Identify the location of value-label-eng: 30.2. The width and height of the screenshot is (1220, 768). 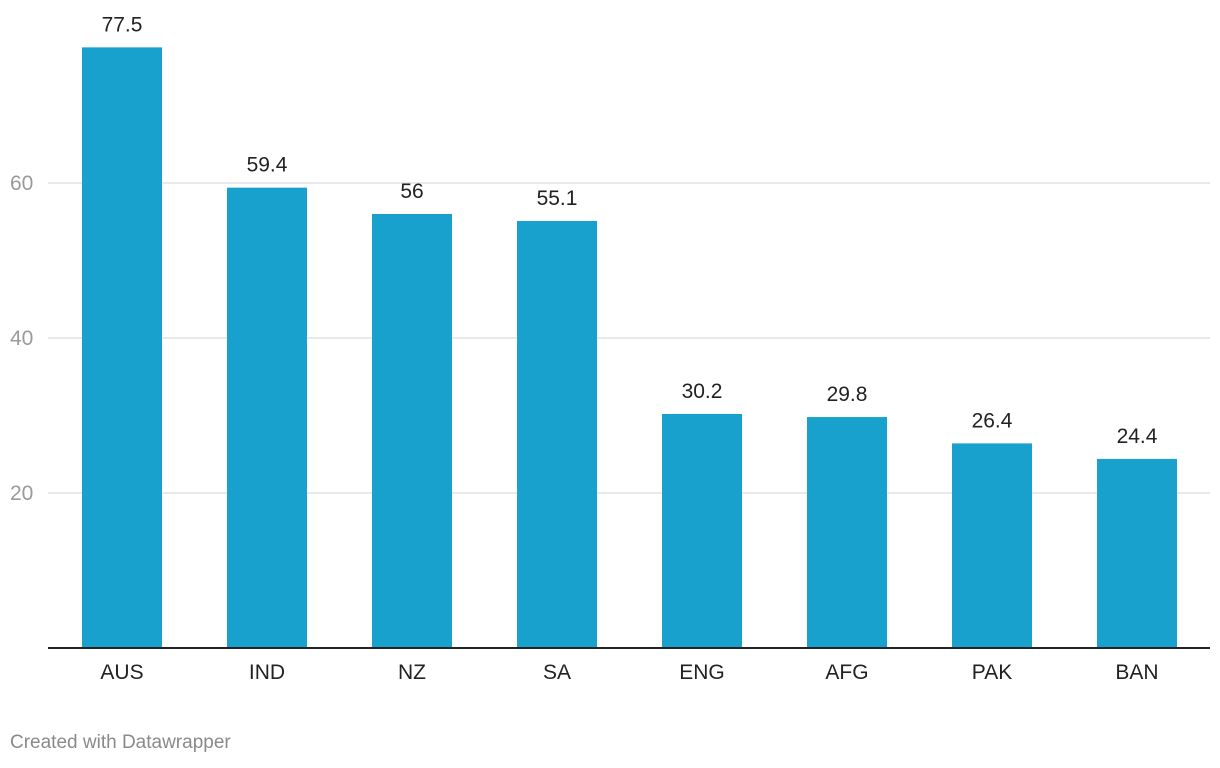
(702, 391).